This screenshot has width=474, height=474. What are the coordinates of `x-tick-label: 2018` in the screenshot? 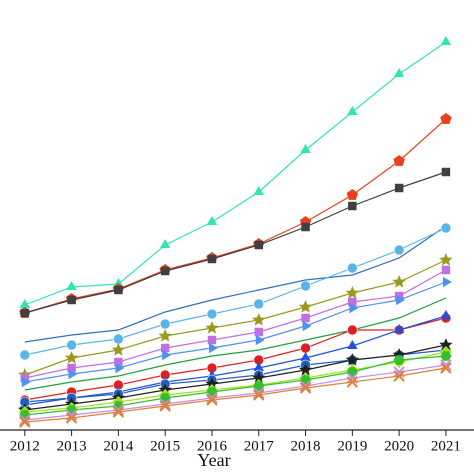 It's located at (306, 446).